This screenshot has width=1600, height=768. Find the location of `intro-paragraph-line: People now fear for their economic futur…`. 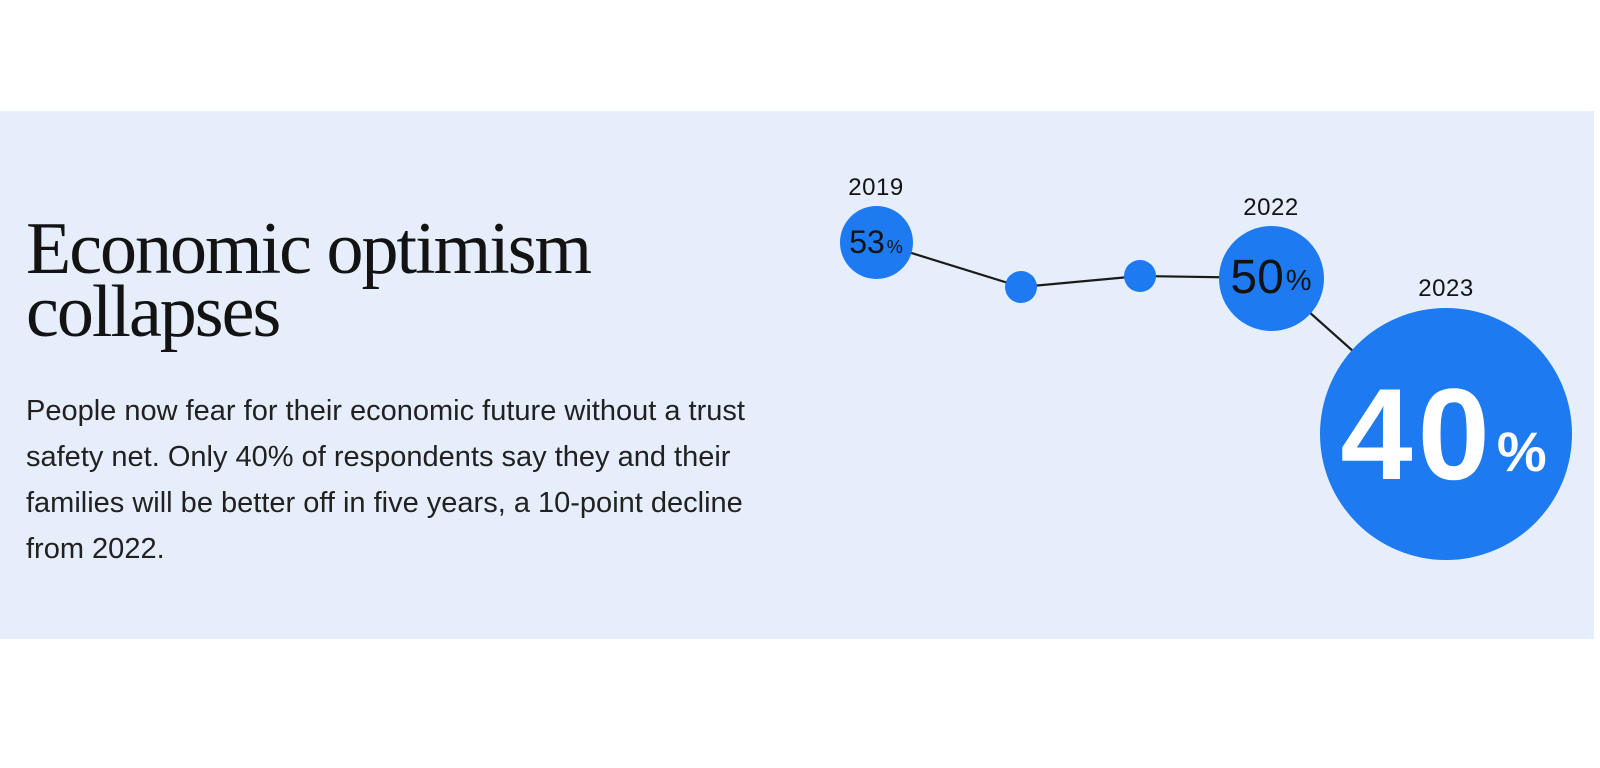

intro-paragraph-line: People now fear for their economic futur… is located at coordinates (385, 411).